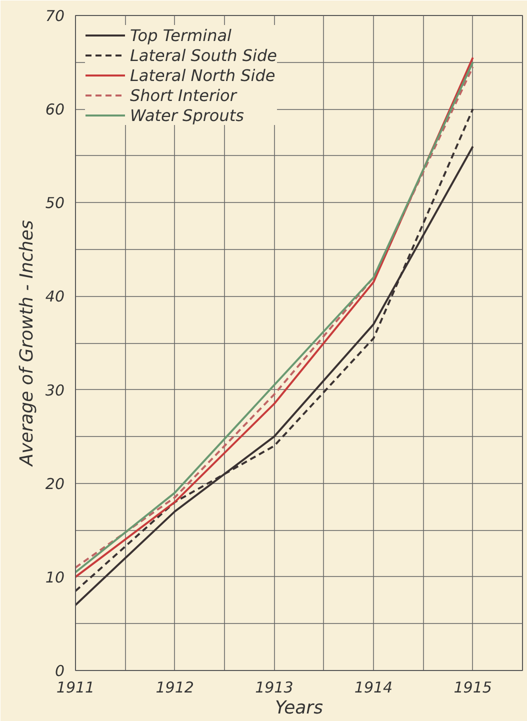 The image size is (527, 721). Describe the element at coordinates (55, 390) in the screenshot. I see `y-tick-label: 30` at that location.